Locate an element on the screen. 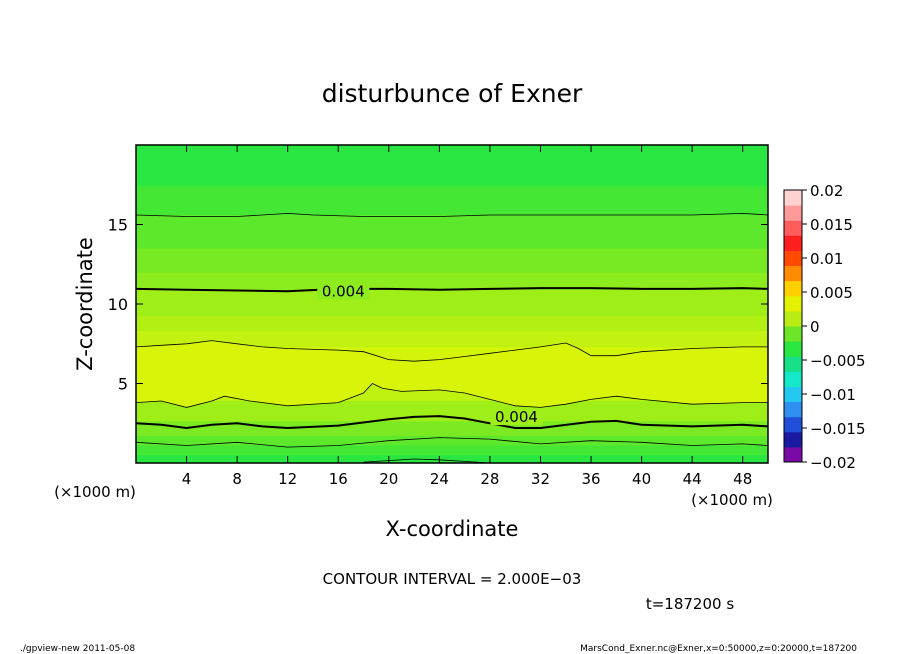  footer-left: ./gpview-new 2011-05-08 is located at coordinates (77, 649).